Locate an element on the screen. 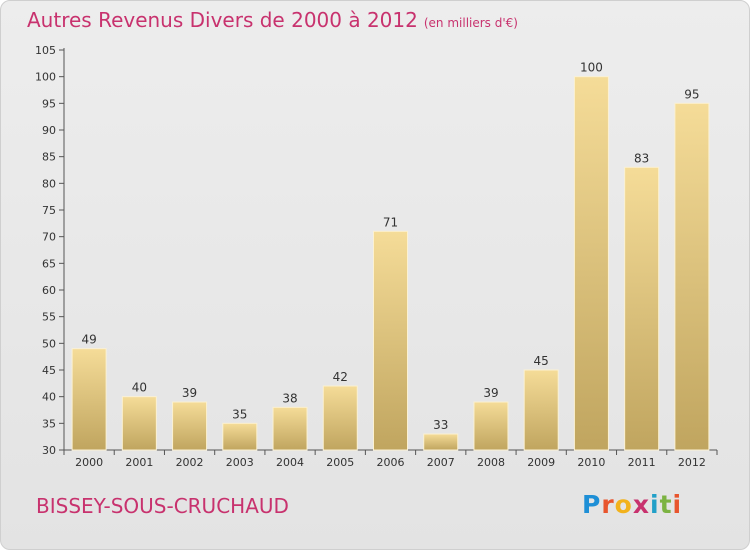 This screenshot has width=750, height=550. x-tick-label: 2000 is located at coordinates (89, 462).